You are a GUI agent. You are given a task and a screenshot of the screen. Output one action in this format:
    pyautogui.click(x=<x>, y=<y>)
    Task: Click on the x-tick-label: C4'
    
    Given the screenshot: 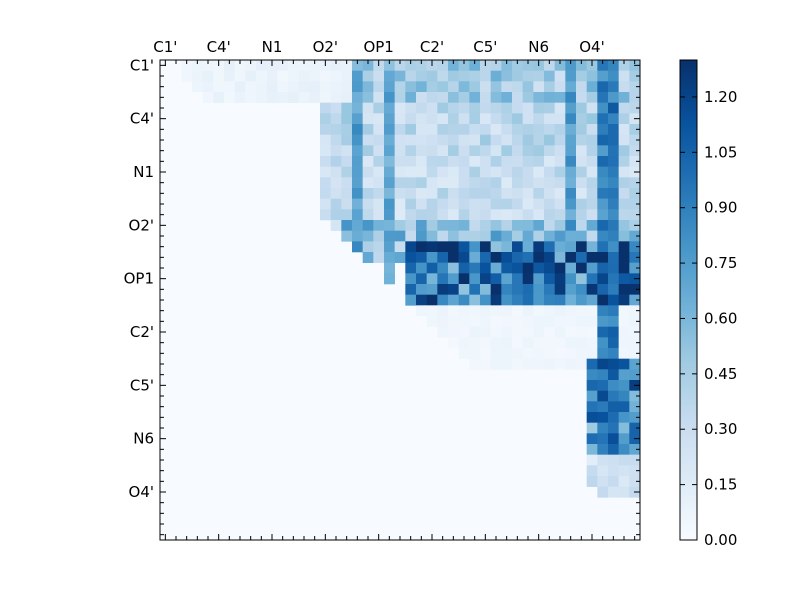 What is the action you would take?
    pyautogui.click(x=219, y=47)
    